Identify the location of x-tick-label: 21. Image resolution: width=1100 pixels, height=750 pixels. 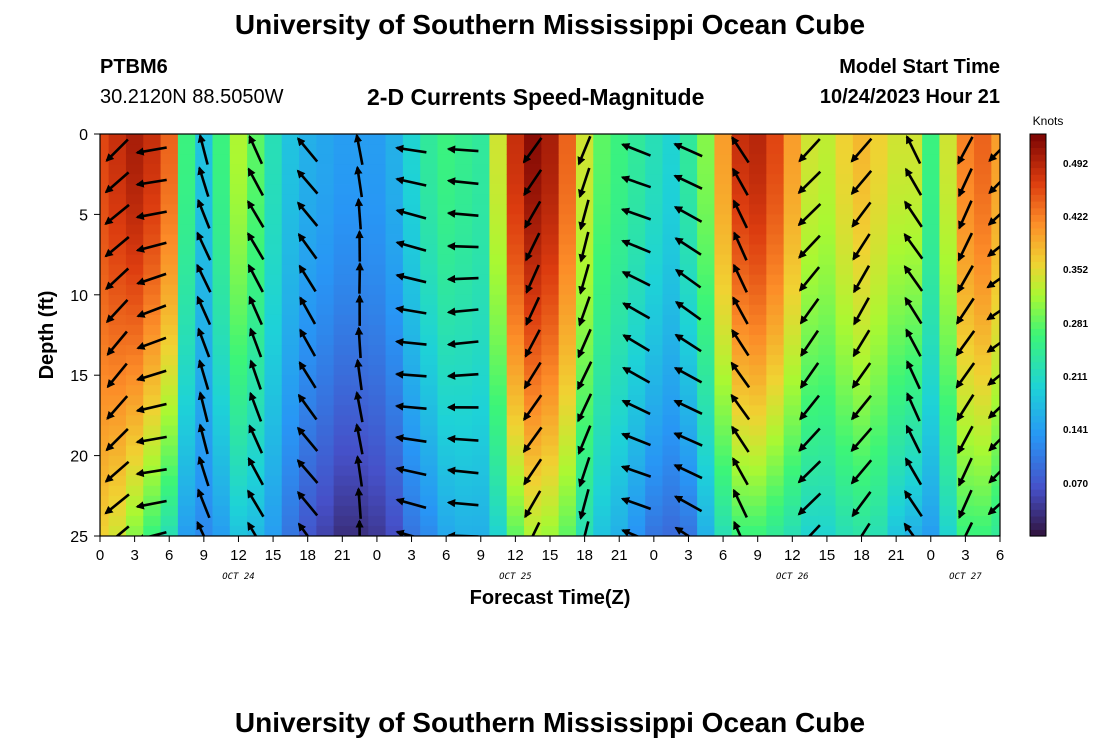
(342, 555).